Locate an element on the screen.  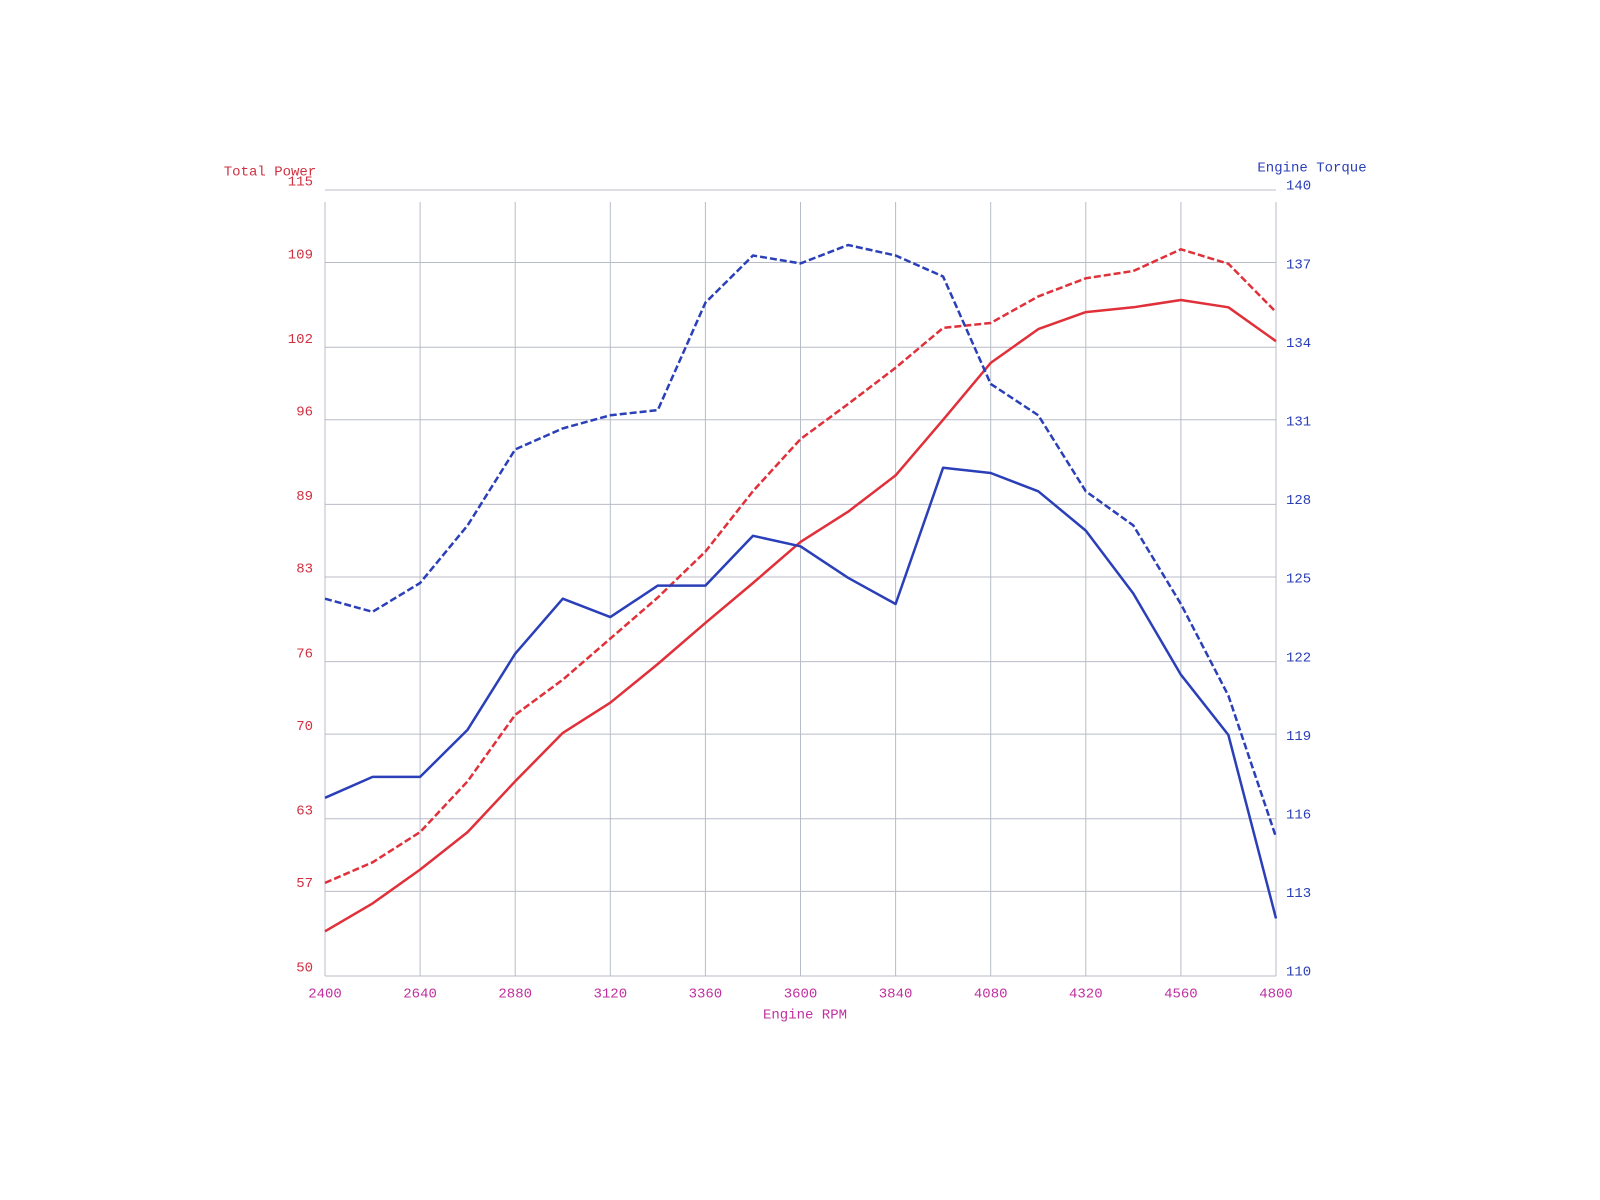
x-axis-title: Engine RPM is located at coordinates (805, 1016).